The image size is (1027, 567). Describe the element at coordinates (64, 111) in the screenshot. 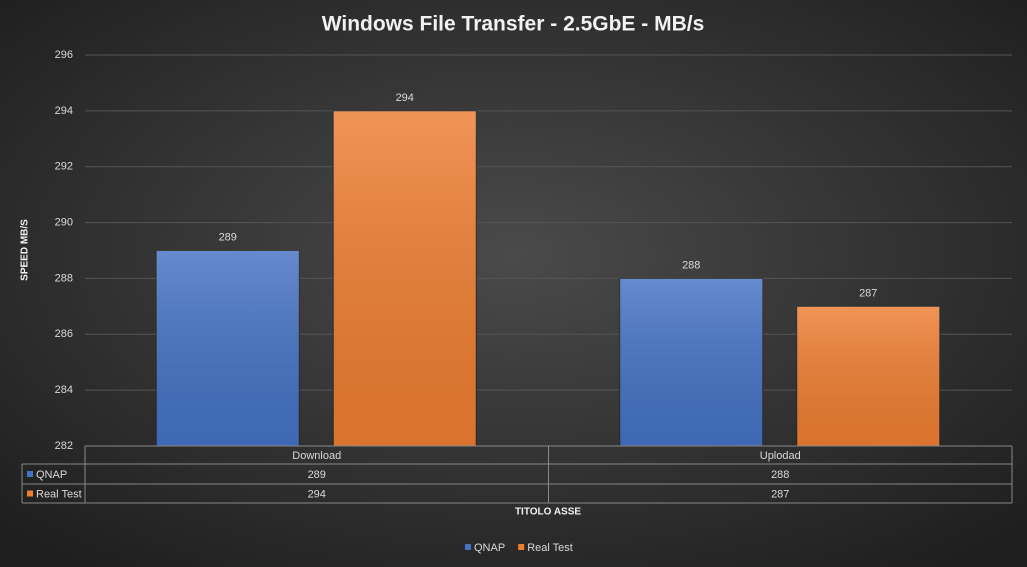

I see `y-tick-label: 294` at that location.